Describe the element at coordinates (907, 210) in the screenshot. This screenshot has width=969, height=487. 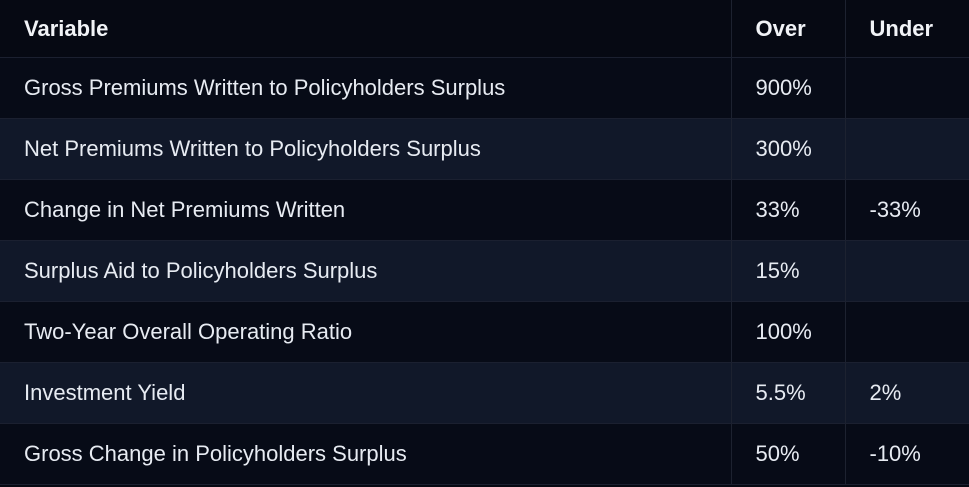
I see `cell-under: -33%` at that location.